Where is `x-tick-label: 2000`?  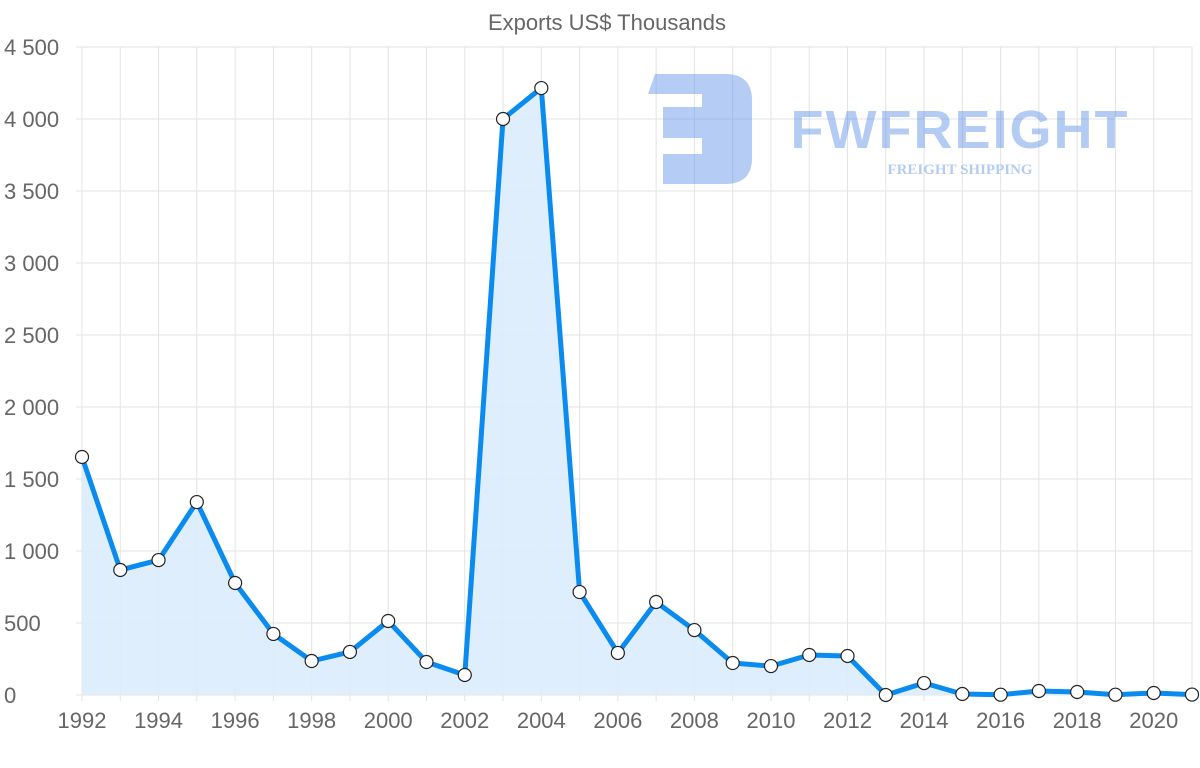 x-tick-label: 2000 is located at coordinates (388, 720).